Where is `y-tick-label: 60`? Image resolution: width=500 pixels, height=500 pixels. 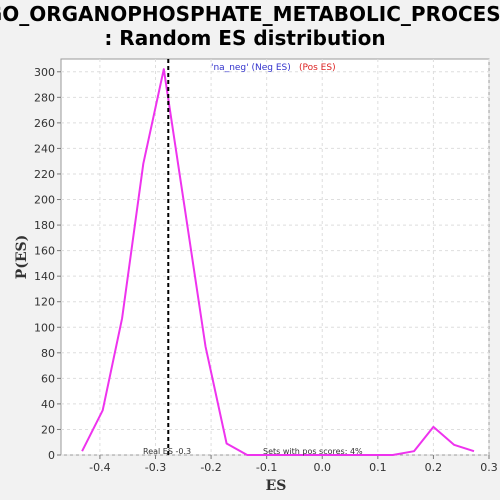
y-tick-label: 60 is located at coordinates (48, 378).